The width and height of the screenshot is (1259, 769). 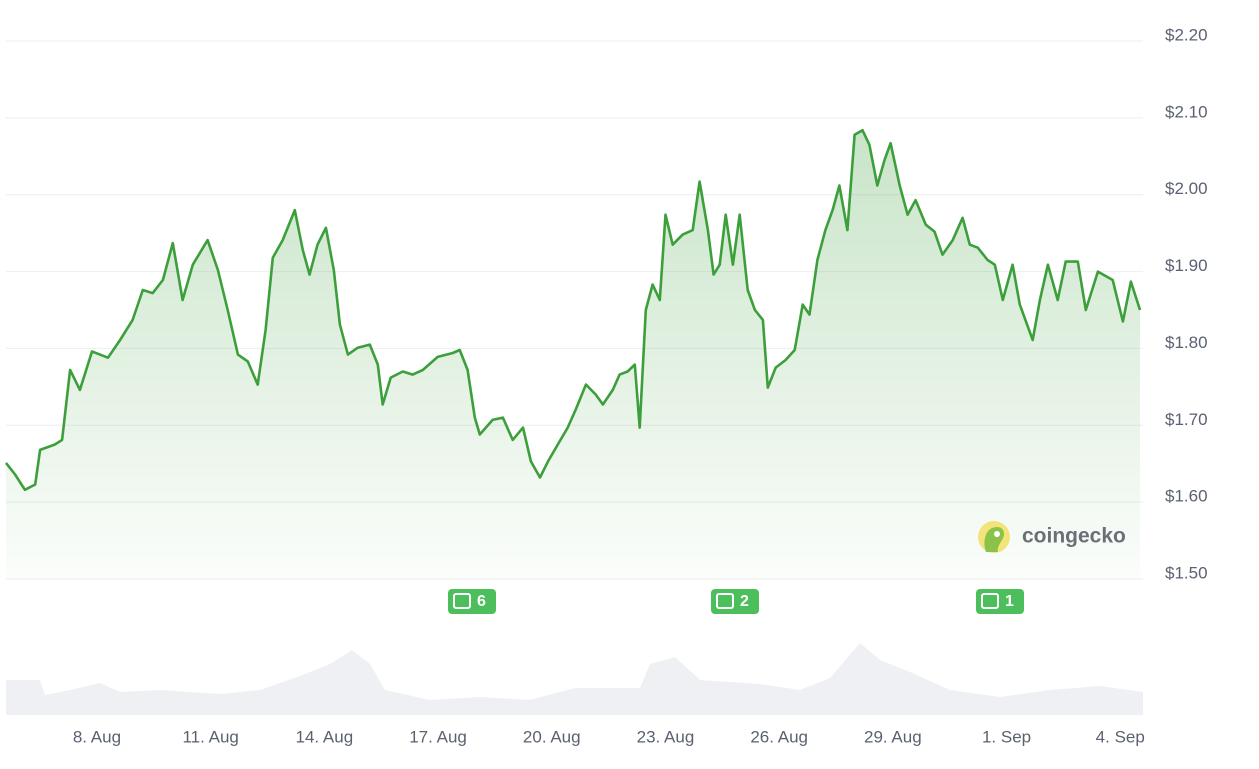 What do you see at coordinates (438, 736) in the screenshot?
I see `x-tick-label: 17. Aug` at bounding box center [438, 736].